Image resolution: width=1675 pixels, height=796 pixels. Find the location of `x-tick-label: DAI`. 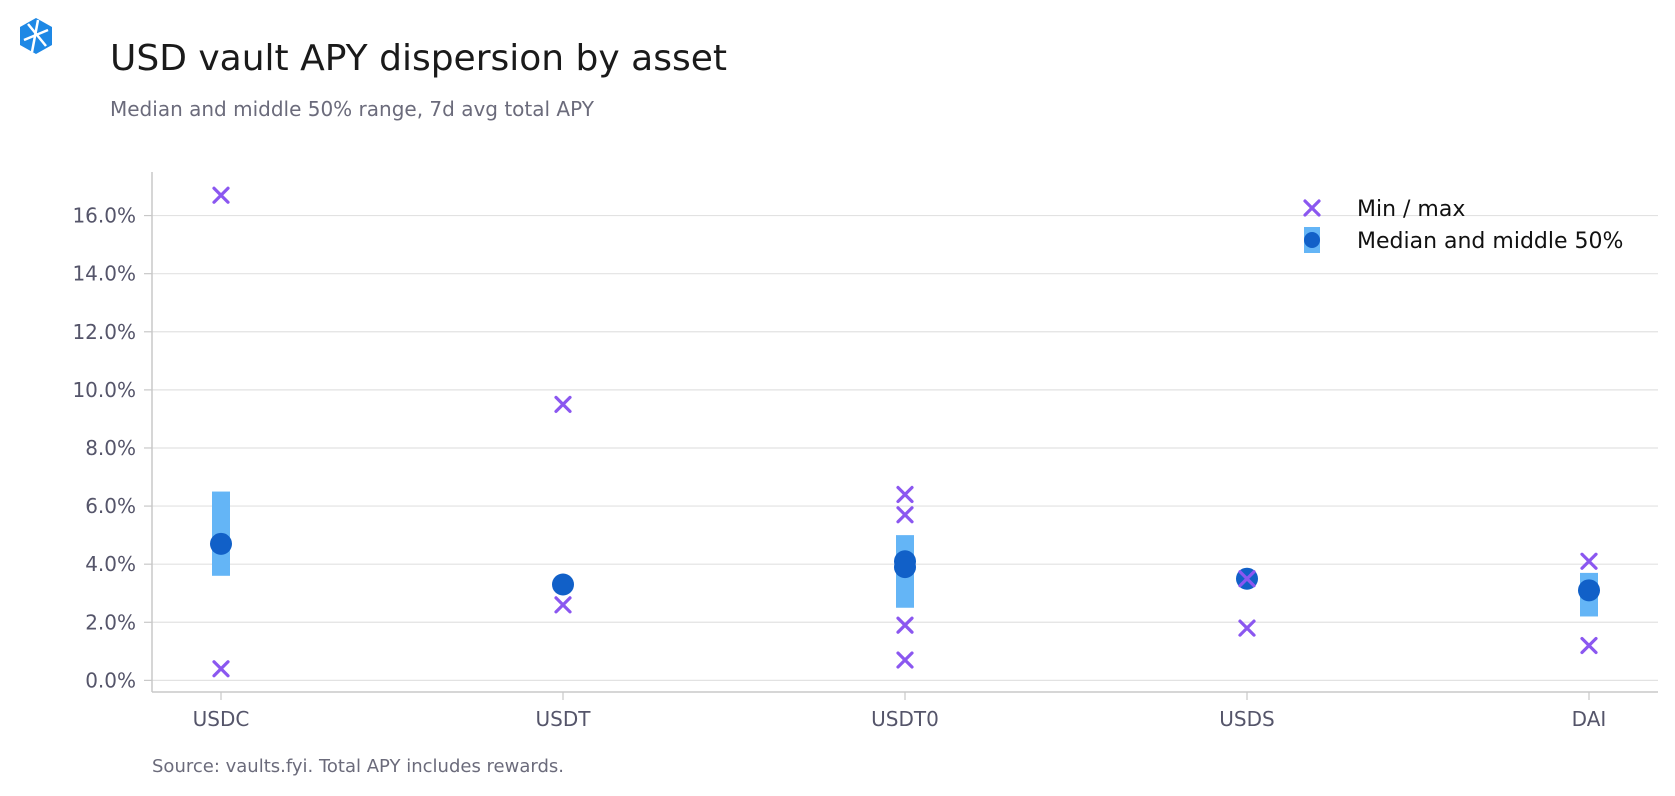

x-tick-label: DAI is located at coordinates (1589, 719).